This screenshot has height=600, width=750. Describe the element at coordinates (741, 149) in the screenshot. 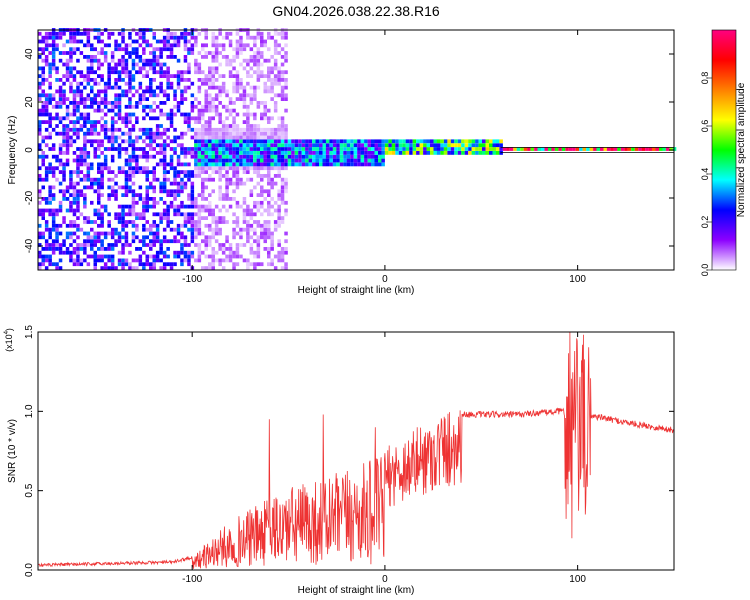

I see `colorbar-label: Normalized spectral amplitude` at that location.